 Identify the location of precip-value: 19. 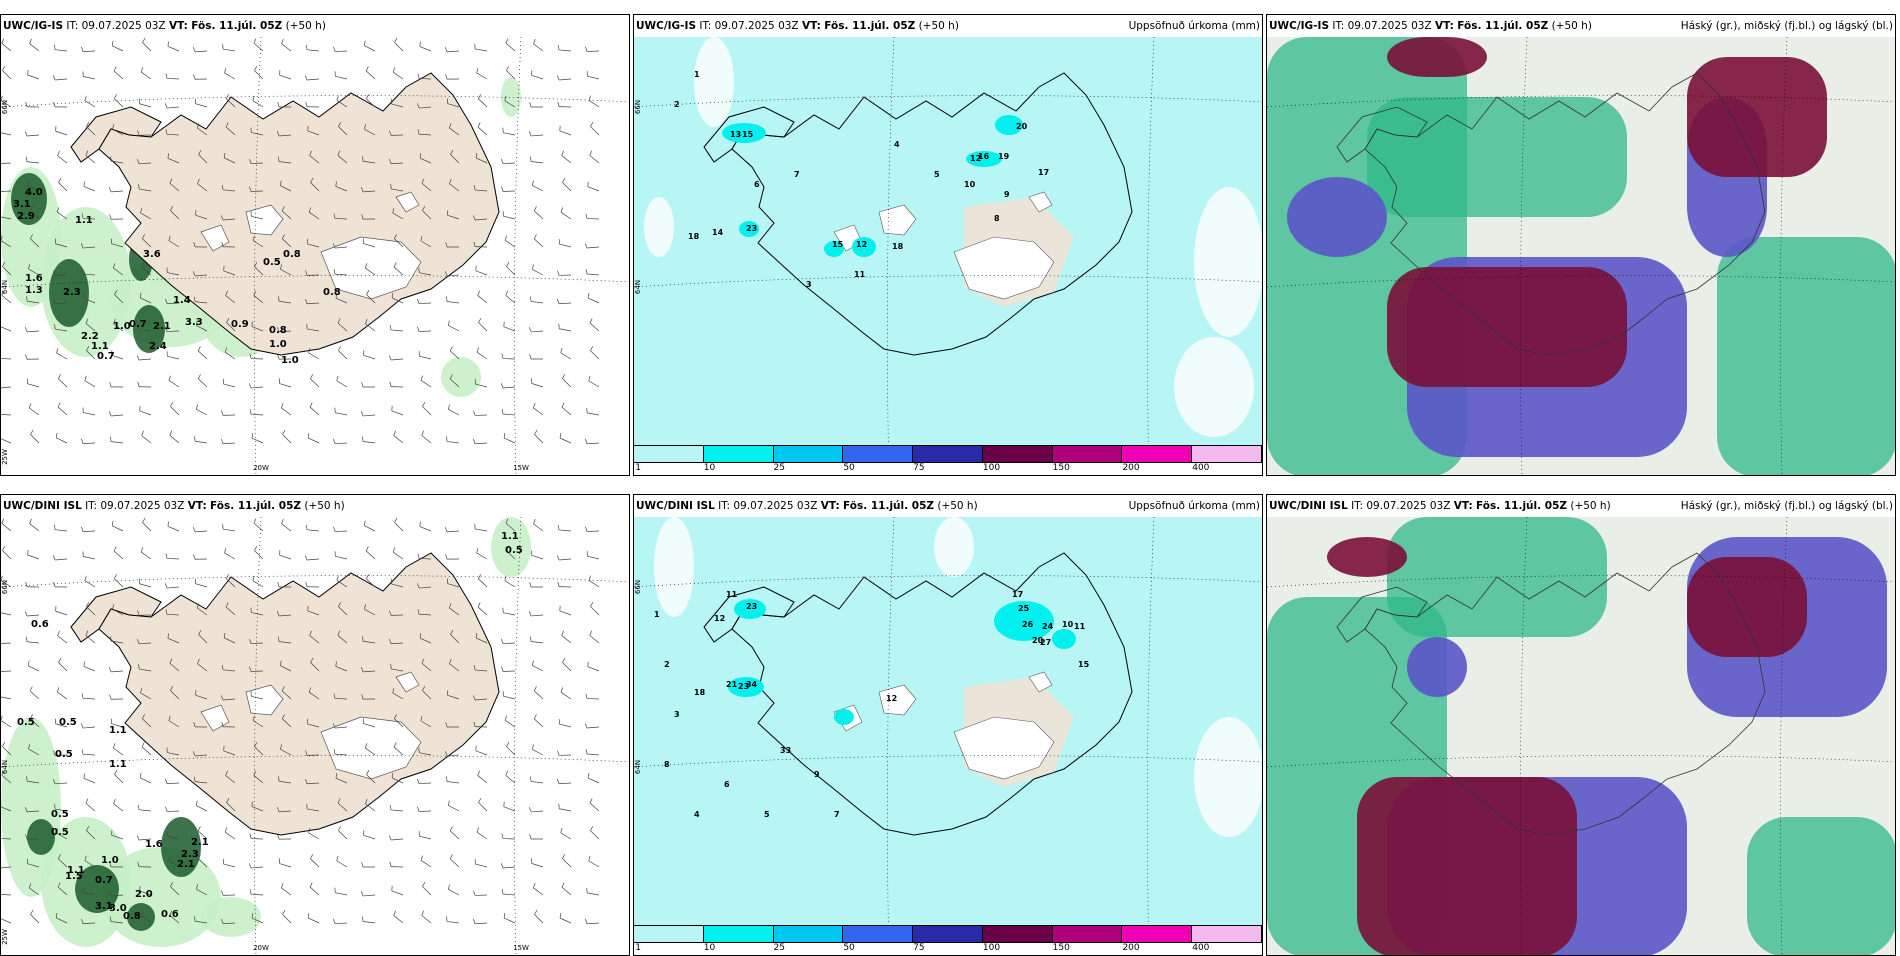
(1004, 156).